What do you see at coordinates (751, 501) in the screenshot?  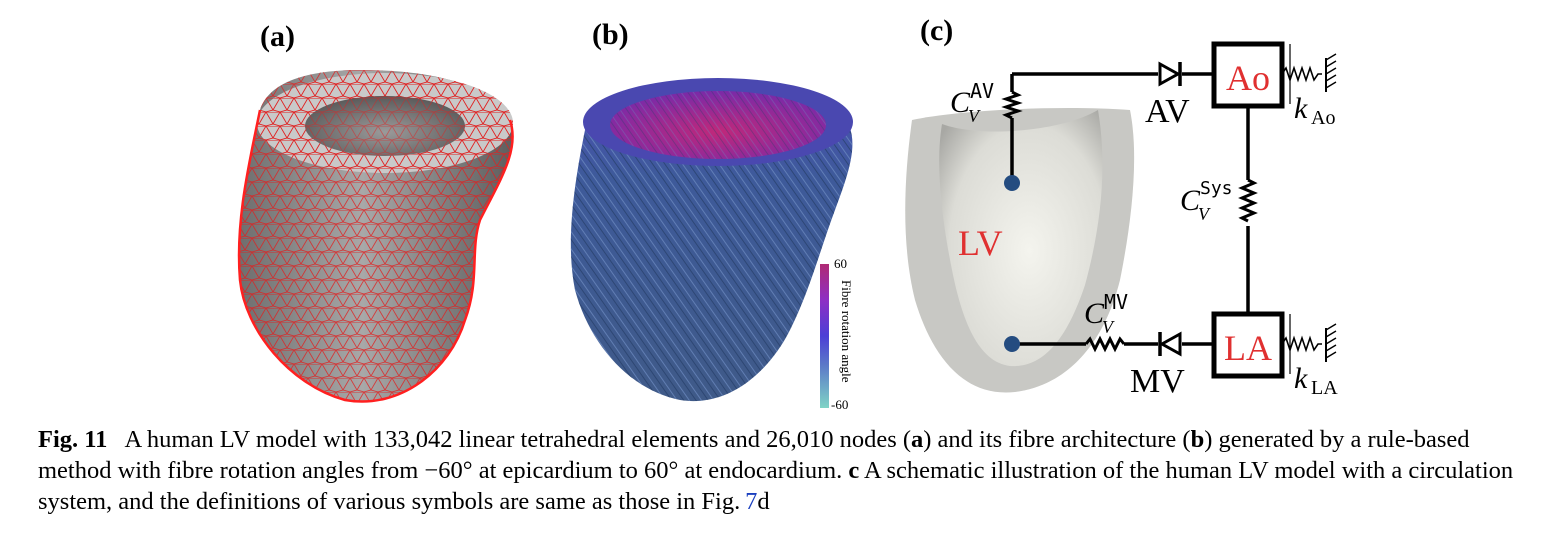 I see `figure-reference-link: 7` at bounding box center [751, 501].